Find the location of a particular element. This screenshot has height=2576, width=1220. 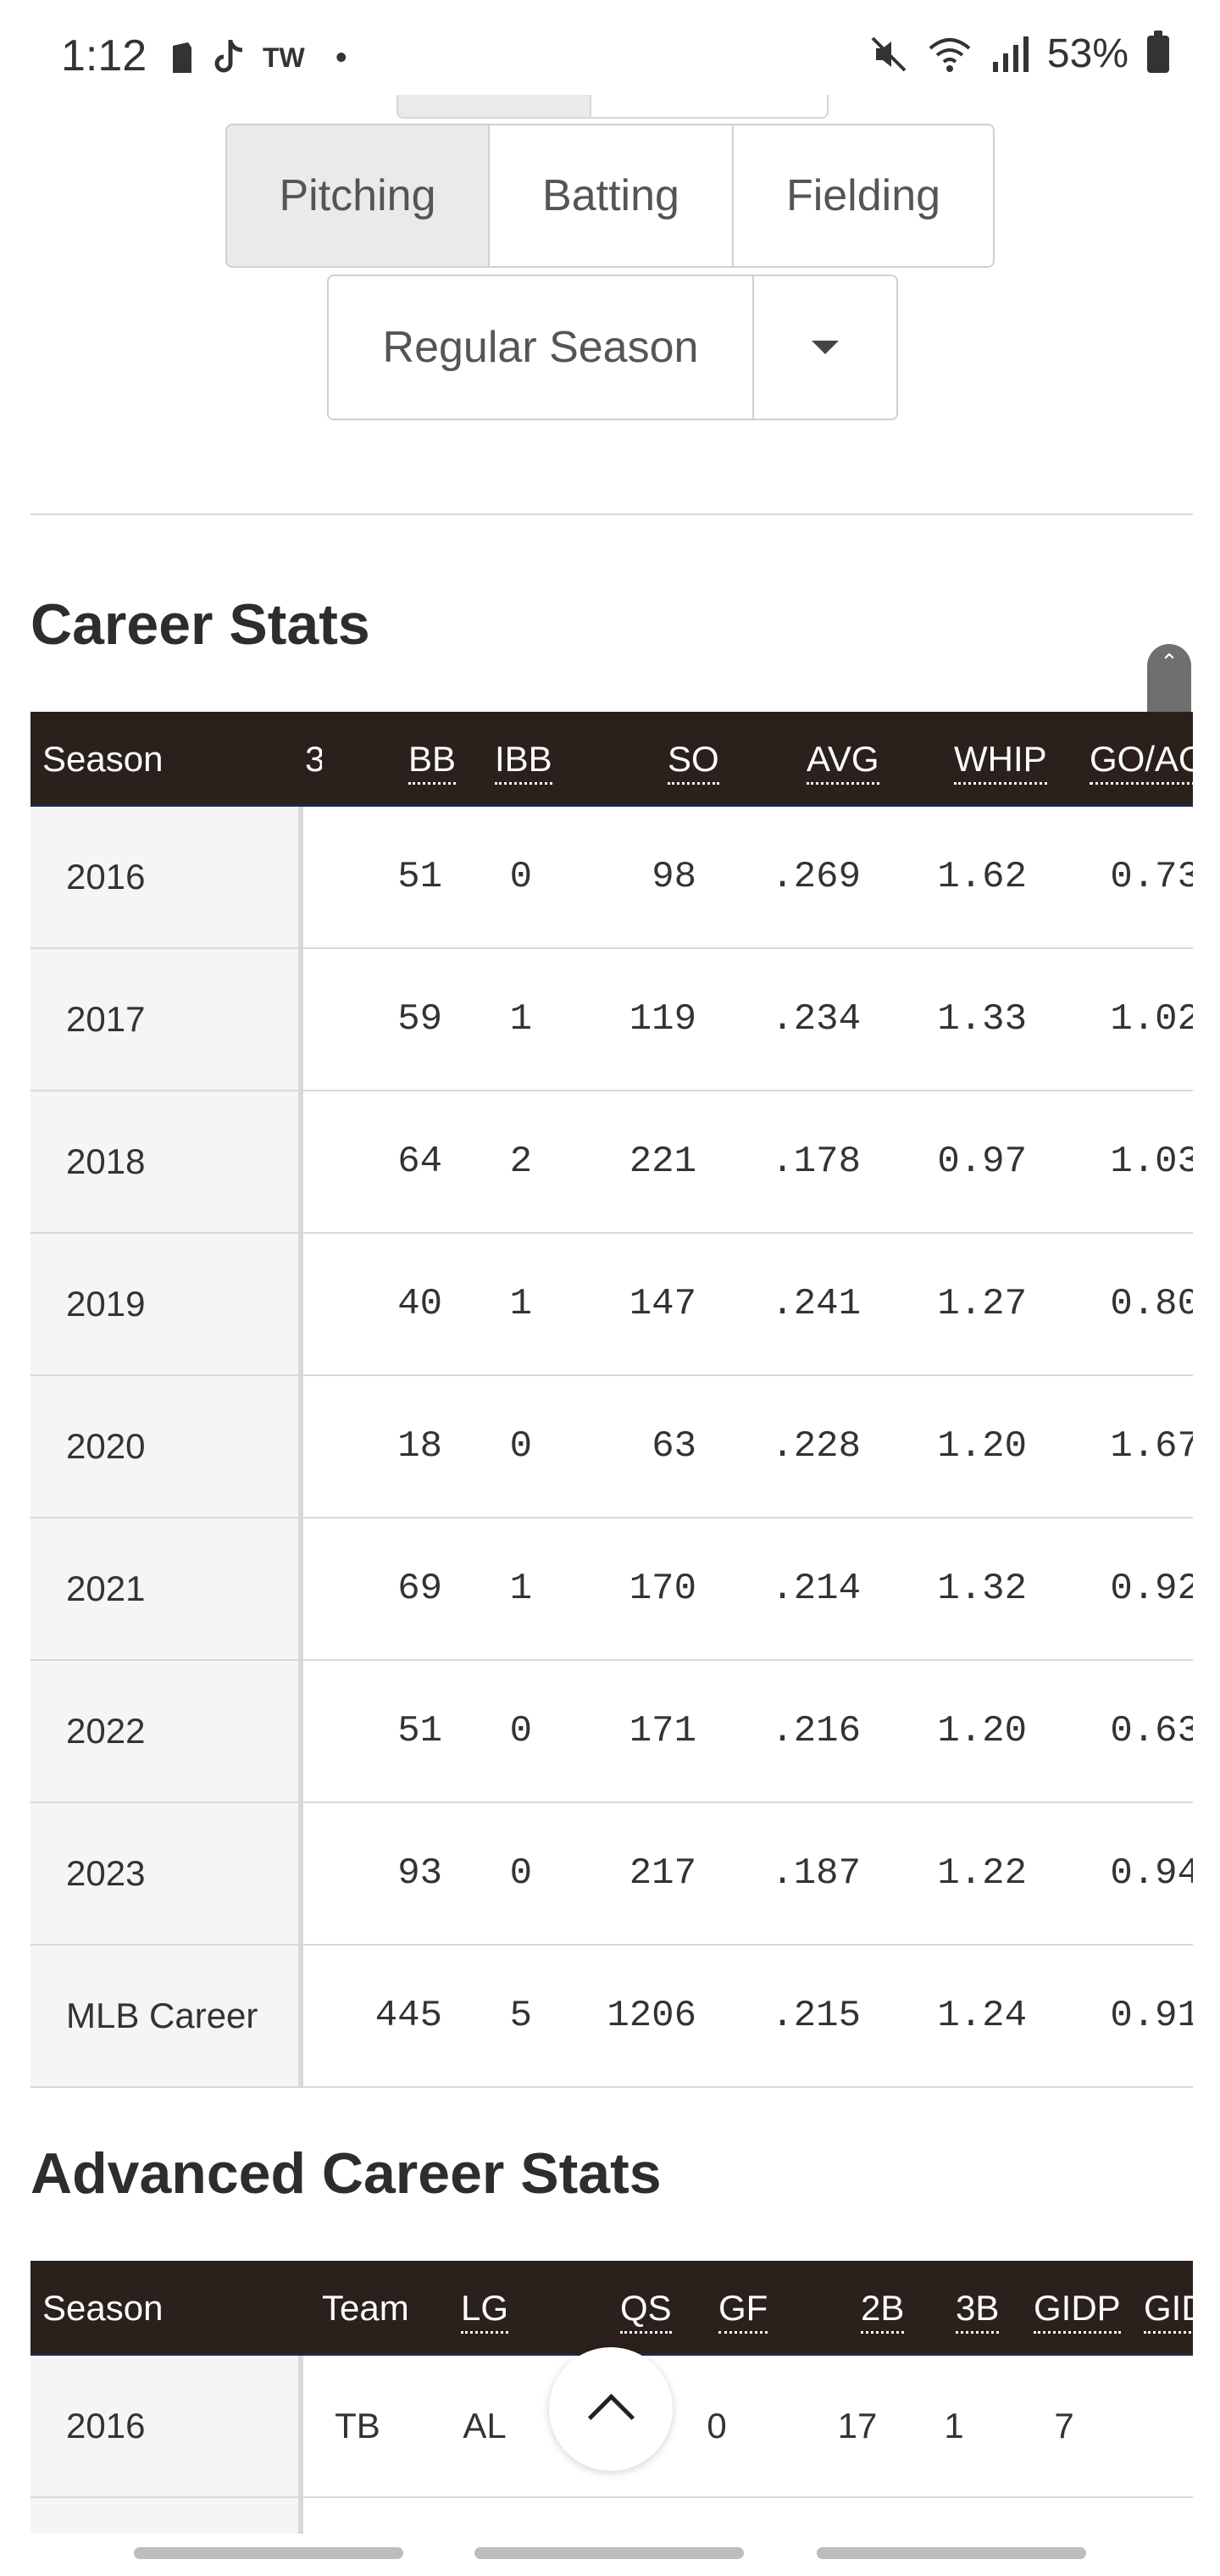

cell-so: 119 is located at coordinates (662, 1019).